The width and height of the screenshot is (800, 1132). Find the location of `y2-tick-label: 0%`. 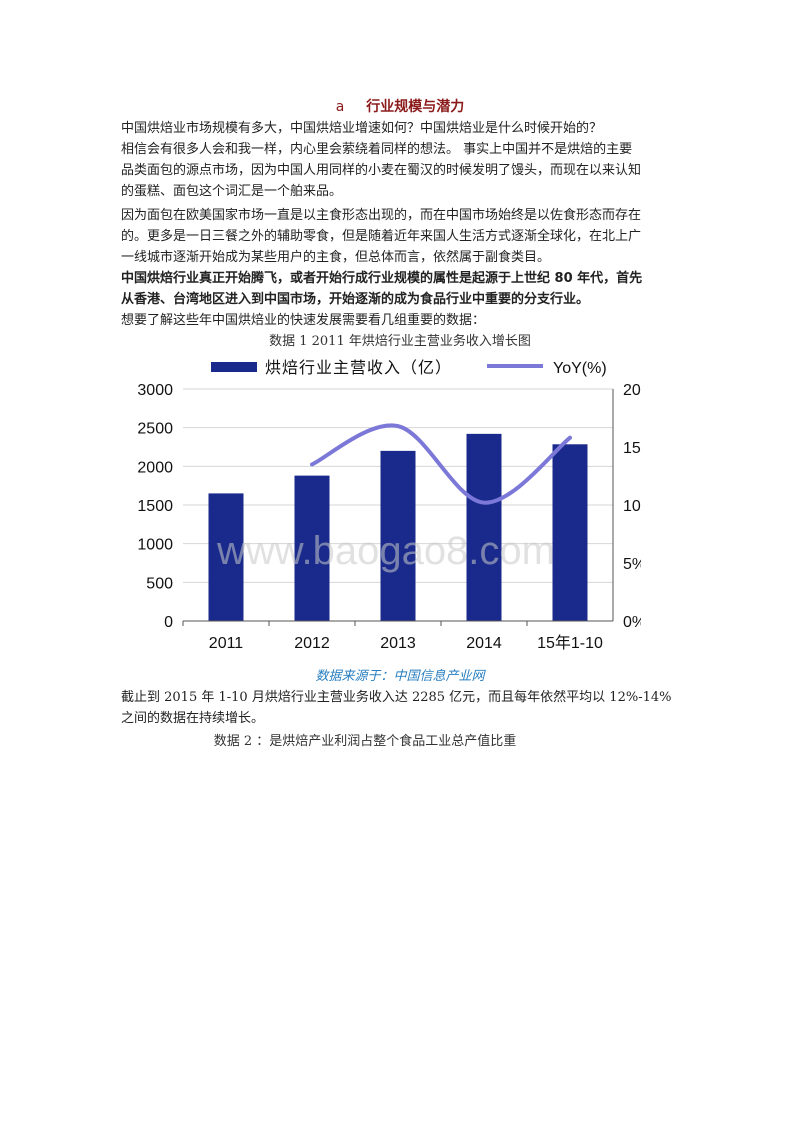

y2-tick-label: 0% is located at coordinates (632, 622).